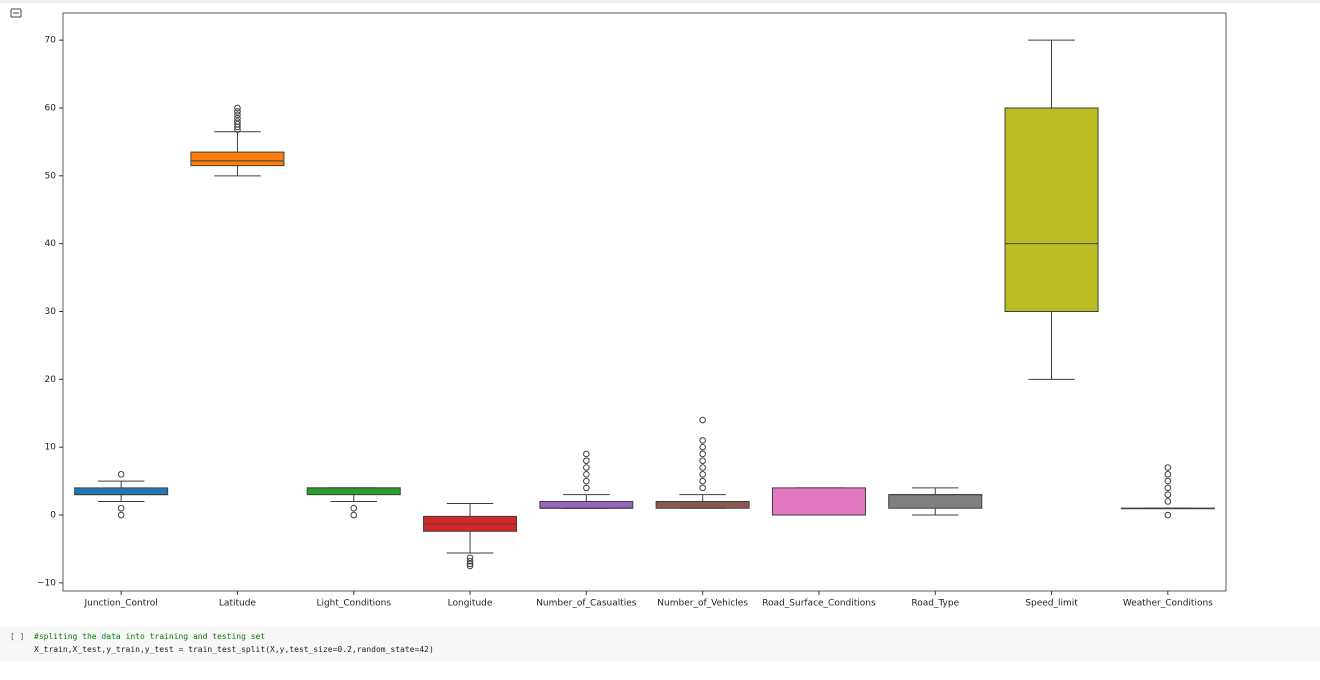 The image size is (1320, 680). I want to click on x-tick-label: Number_of_Casualties, so click(586, 604).